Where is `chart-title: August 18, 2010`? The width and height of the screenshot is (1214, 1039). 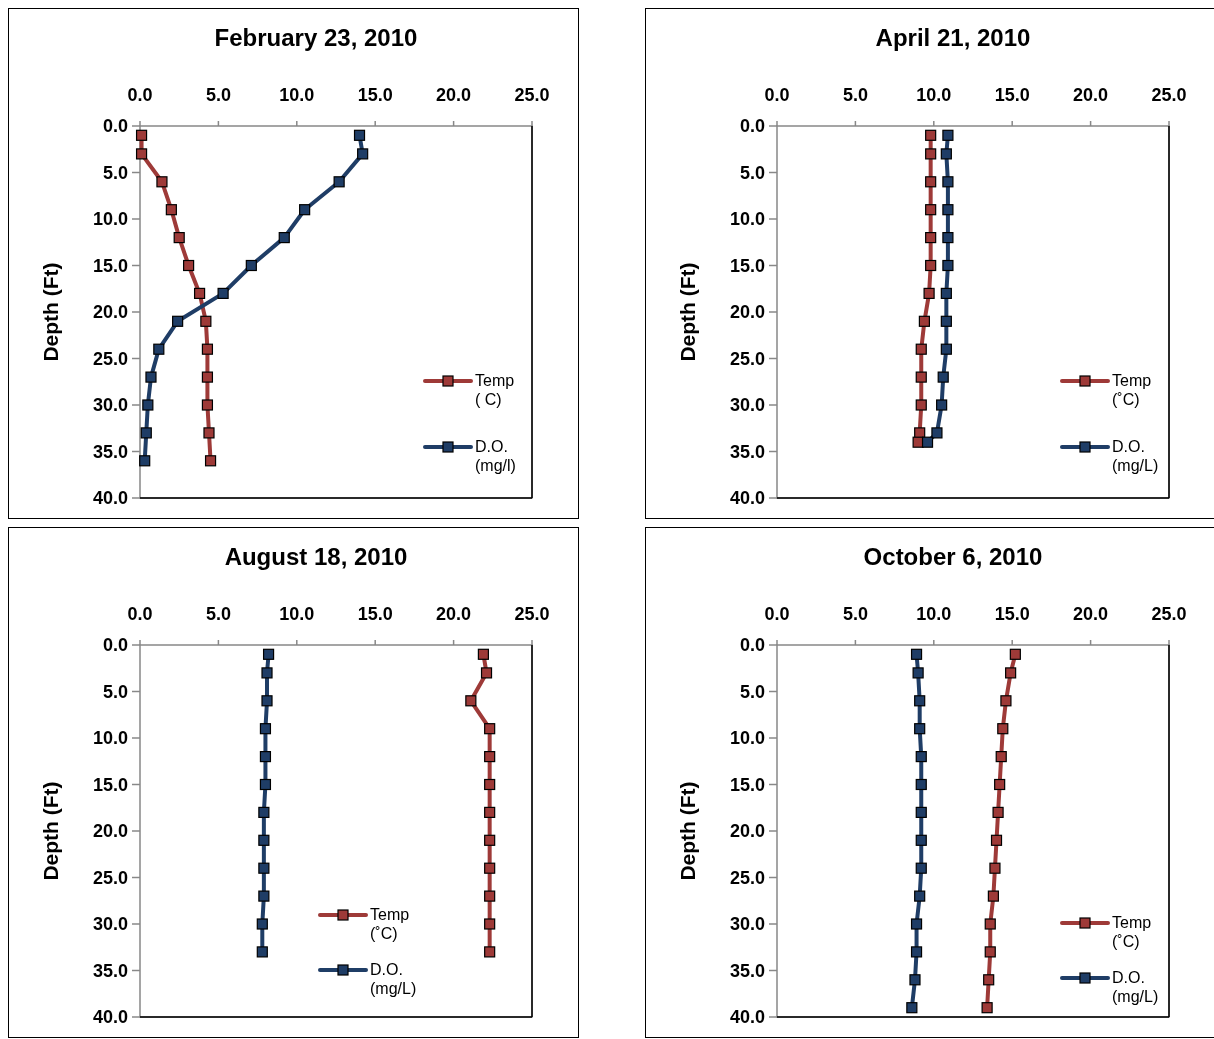
chart-title: August 18, 2010 is located at coordinates (316, 556).